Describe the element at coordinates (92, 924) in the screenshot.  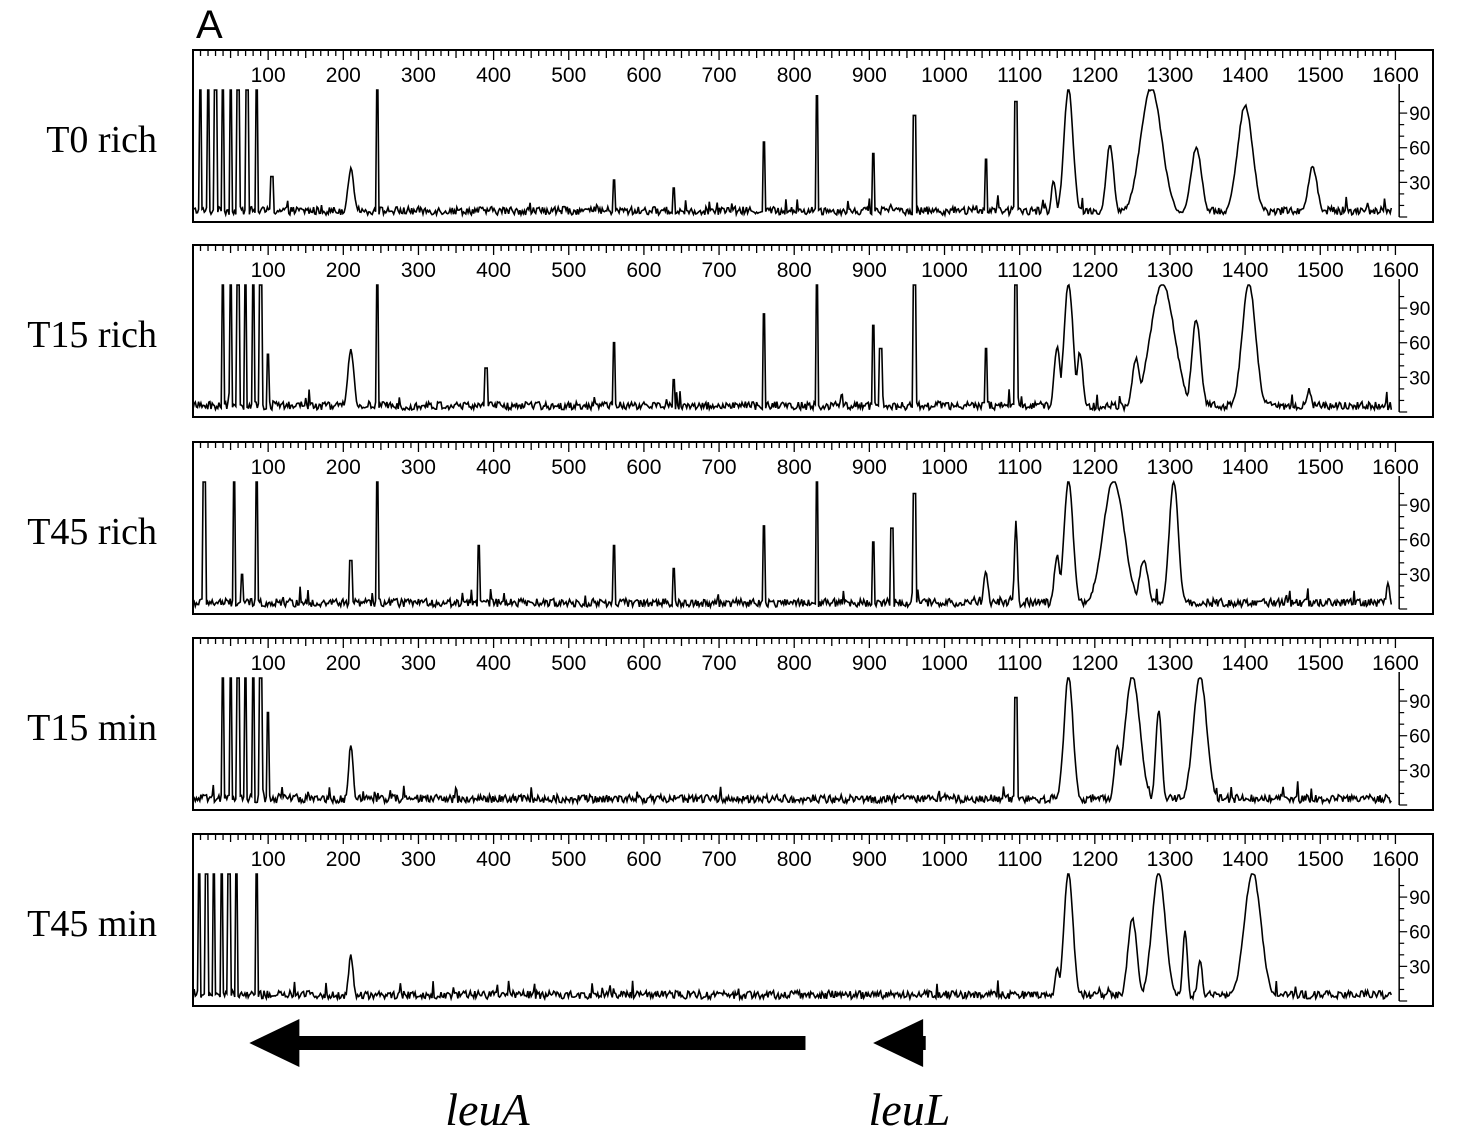
I see `row-label: T45 min` at that location.